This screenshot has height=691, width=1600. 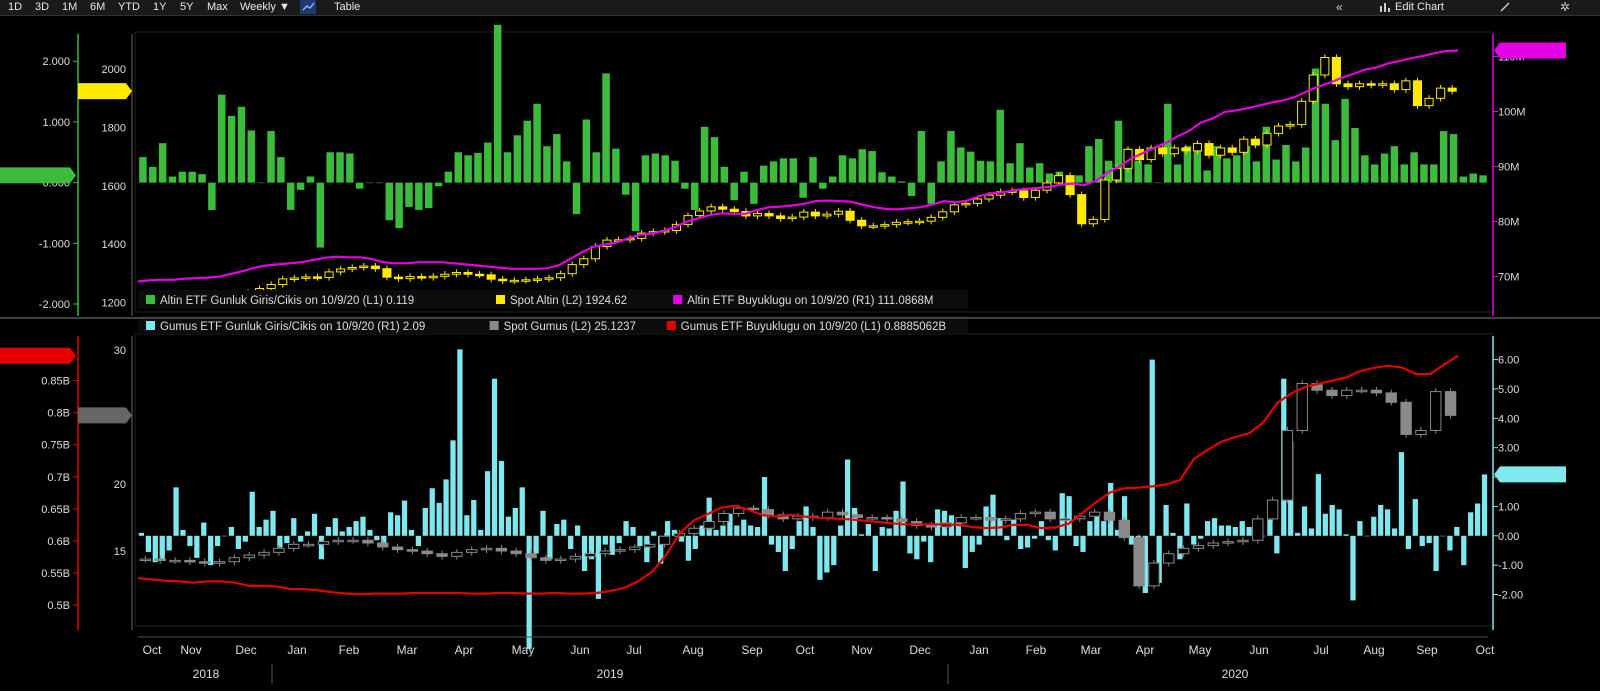 What do you see at coordinates (98, 7) in the screenshot?
I see `range-button-6m: 6M` at bounding box center [98, 7].